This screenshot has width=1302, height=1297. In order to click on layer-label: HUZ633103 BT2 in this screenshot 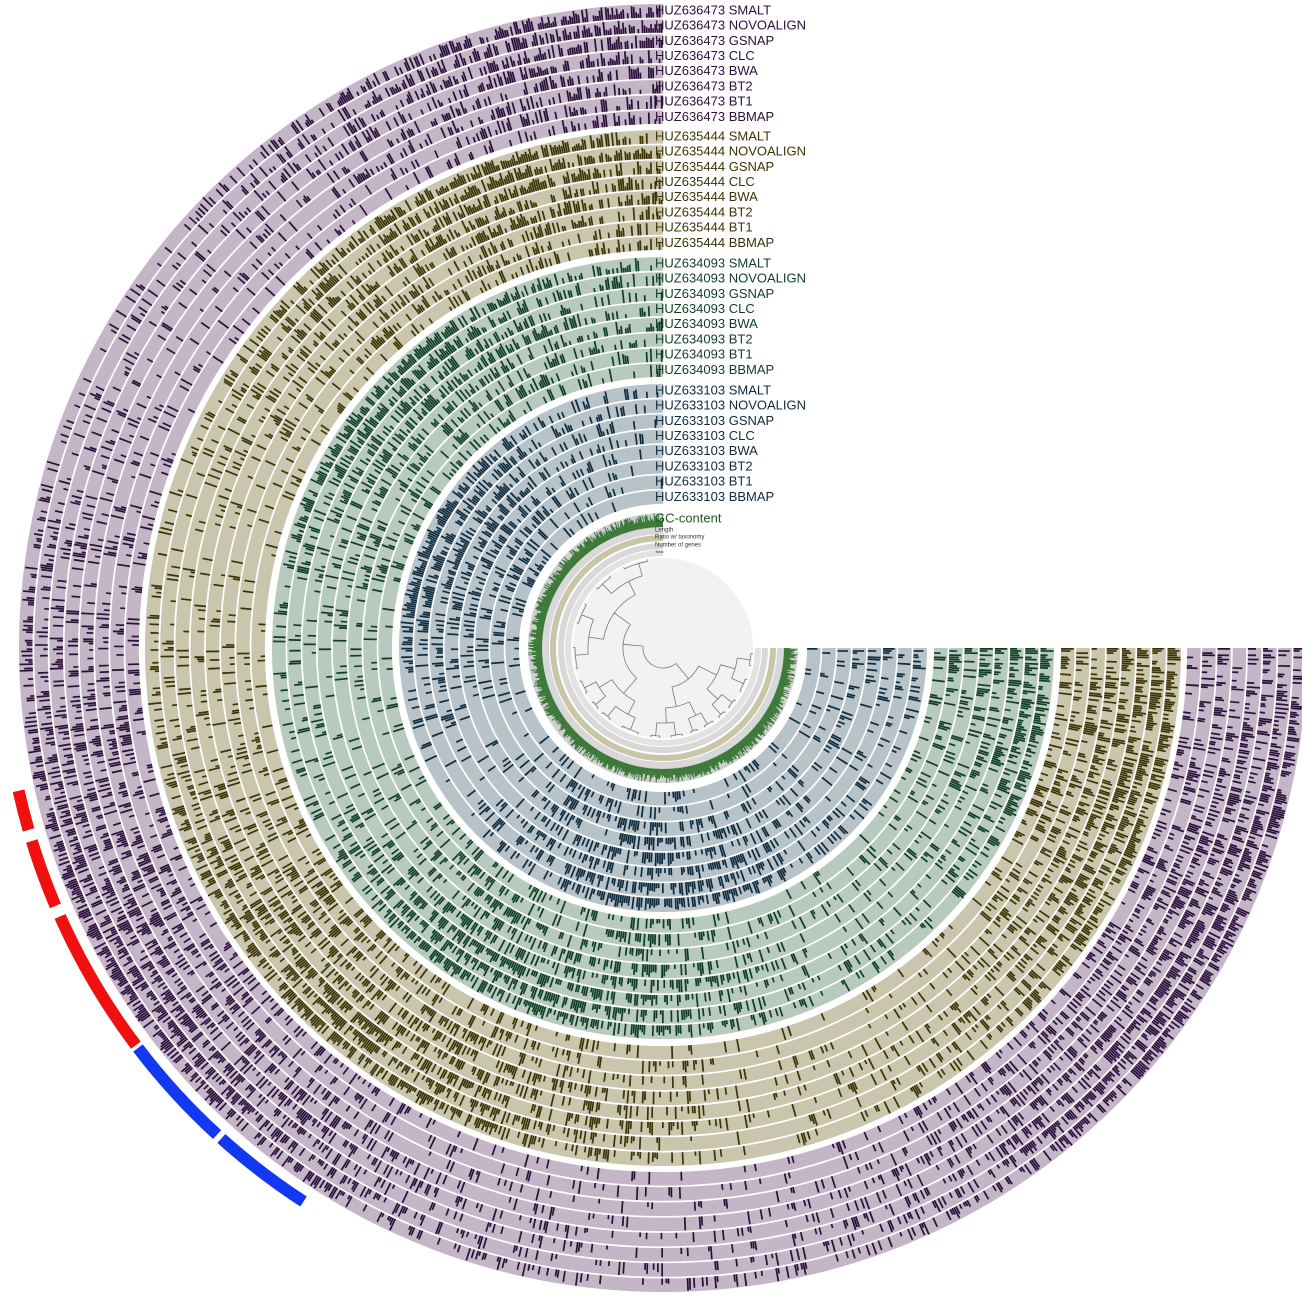, I will do `click(704, 465)`.